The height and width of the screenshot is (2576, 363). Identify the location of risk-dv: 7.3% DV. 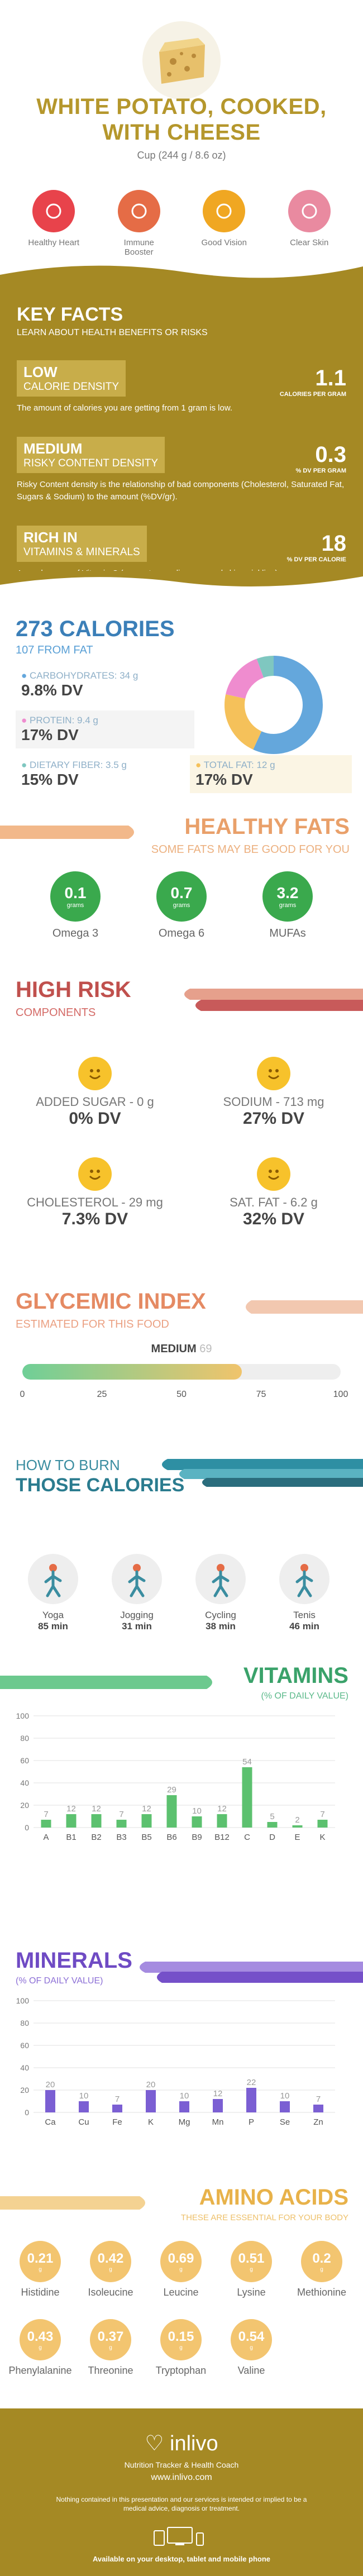
(94, 1219).